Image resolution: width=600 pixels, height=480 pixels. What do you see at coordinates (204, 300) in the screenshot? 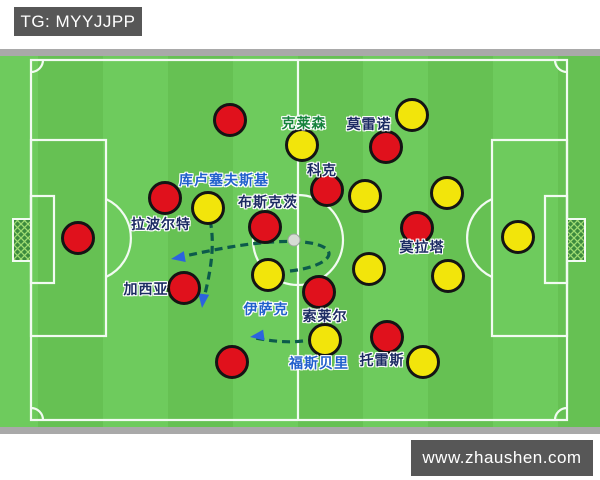
I see `kulusevski-run-arrowhead-icon` at bounding box center [204, 300].